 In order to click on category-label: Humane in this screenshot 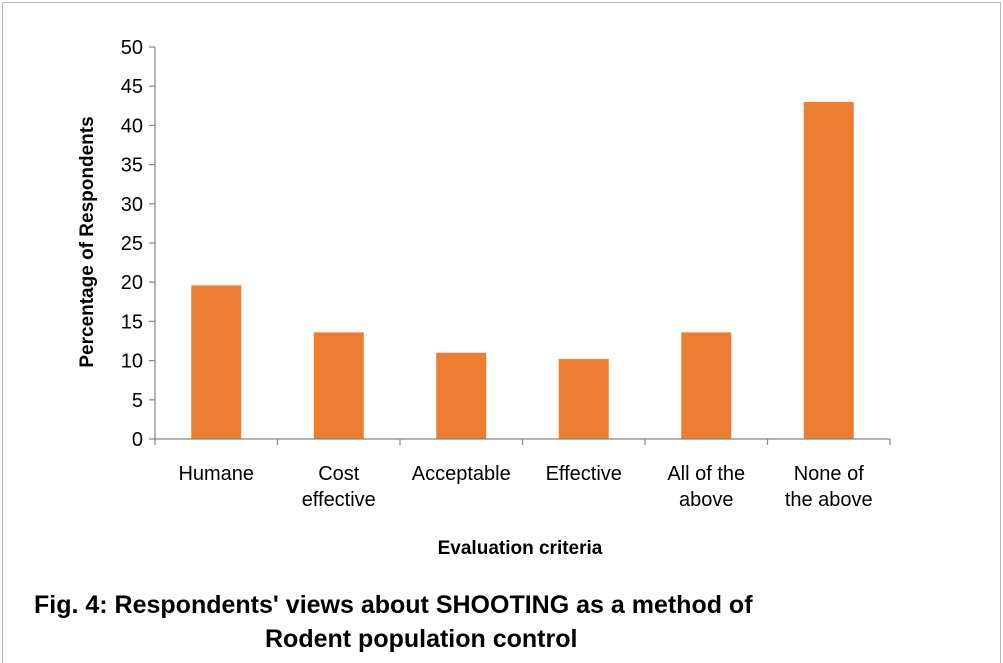, I will do `click(216, 474)`.